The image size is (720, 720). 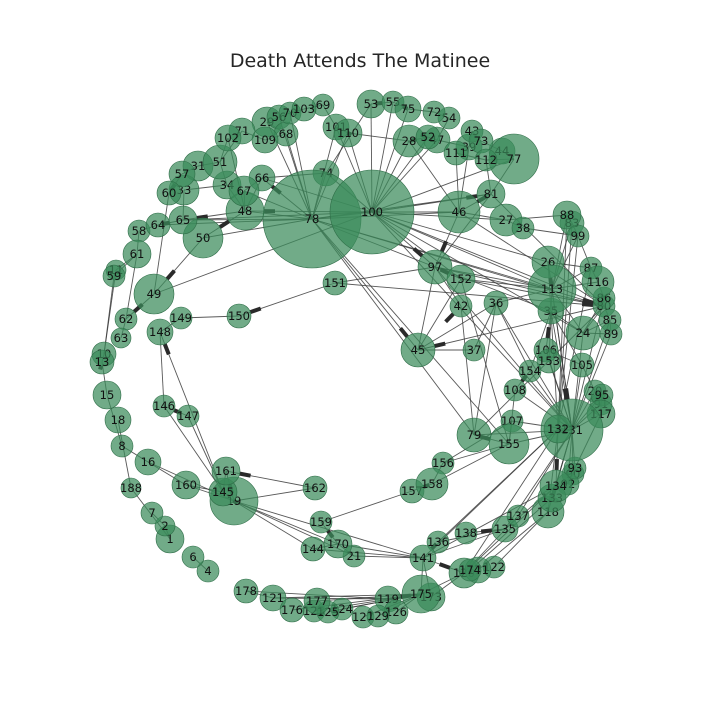 I want to click on node-51: 51, so click(x=220, y=162).